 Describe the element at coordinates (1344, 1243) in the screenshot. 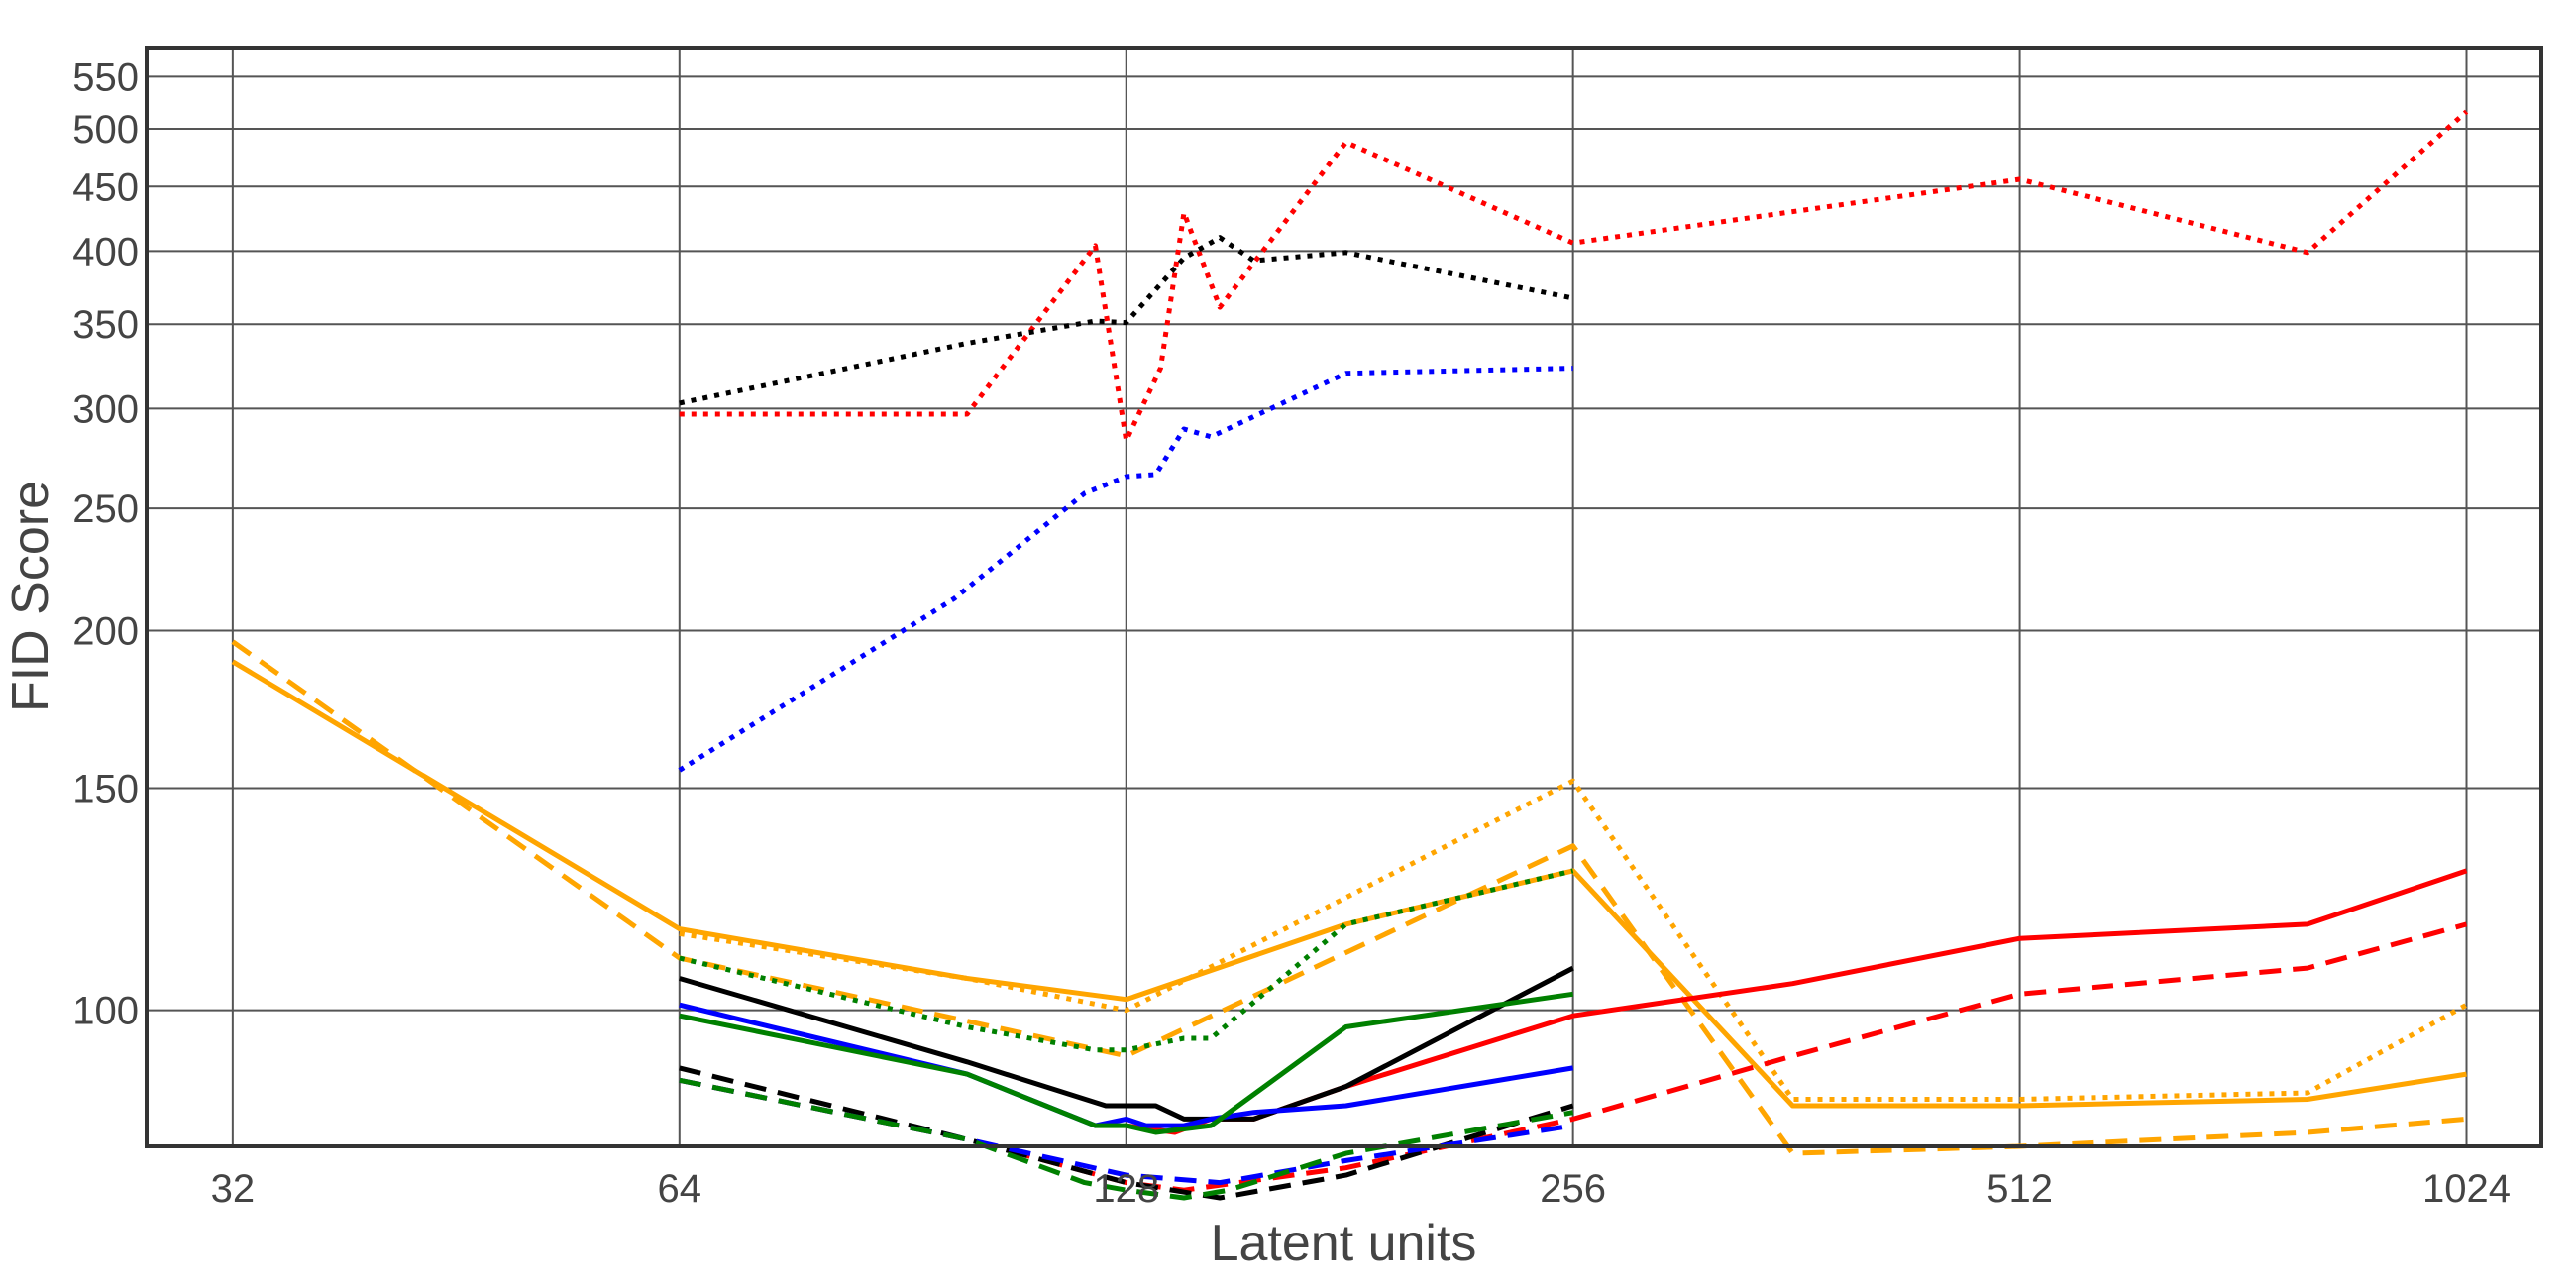

I see `x-axis-title: Latent units` at that location.